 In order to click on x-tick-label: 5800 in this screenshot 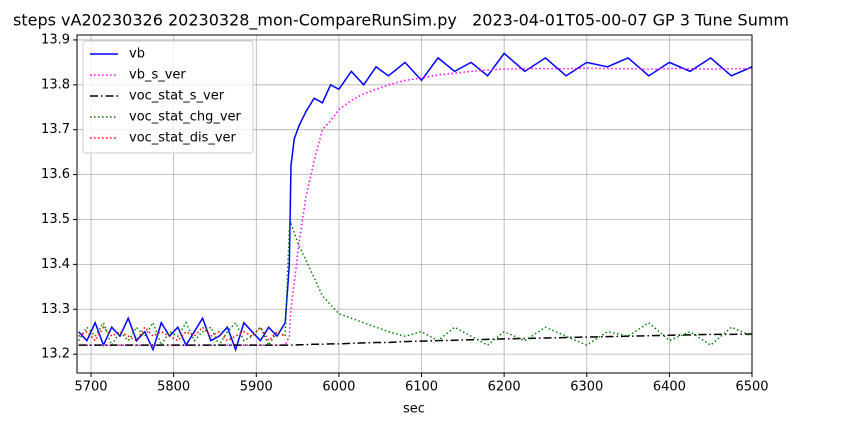, I will do `click(173, 387)`.